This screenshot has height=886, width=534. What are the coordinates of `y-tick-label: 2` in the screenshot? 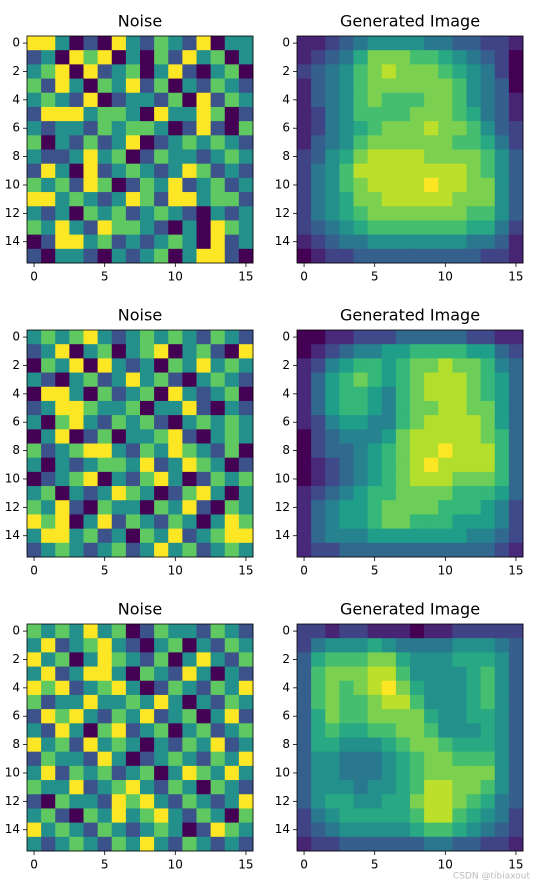 It's located at (286, 71).